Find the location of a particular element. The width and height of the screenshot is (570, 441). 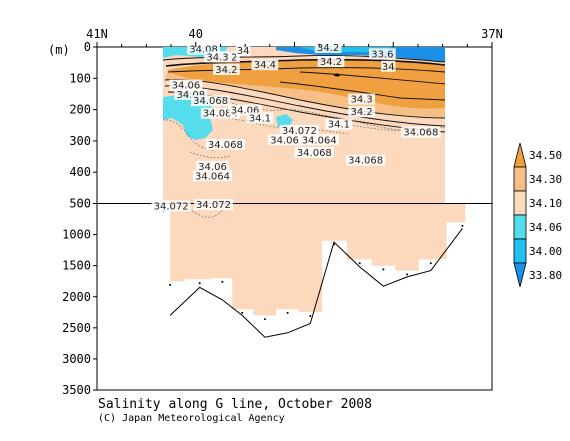

lower-panel-fills is located at coordinates (318, 260).